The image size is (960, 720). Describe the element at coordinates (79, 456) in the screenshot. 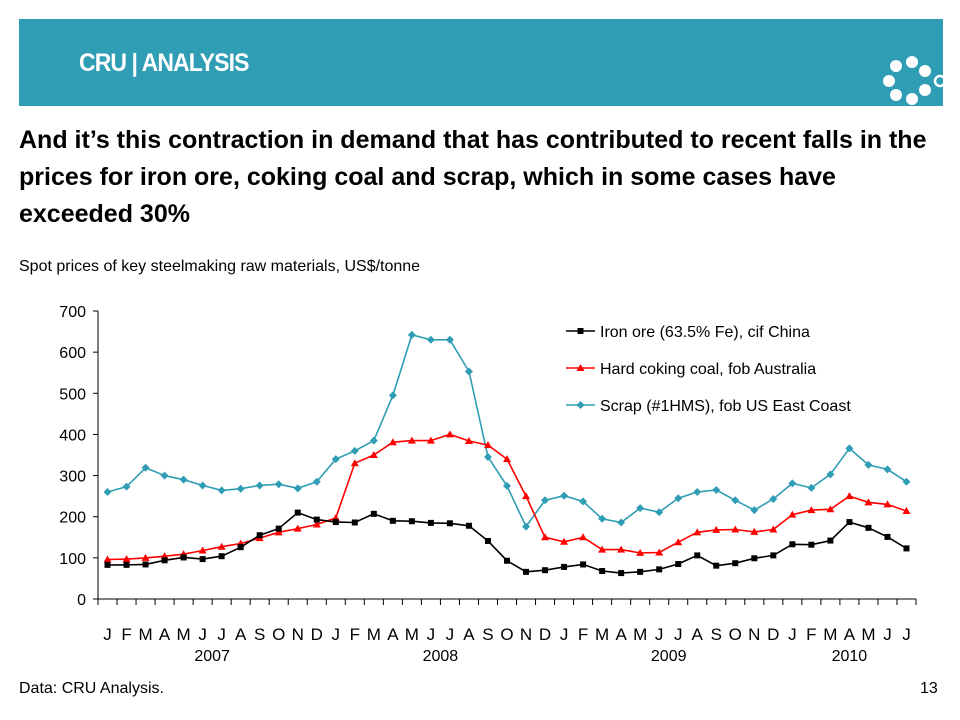

I see `y-axis: 0 100 200 300 400 500 600 700` at that location.